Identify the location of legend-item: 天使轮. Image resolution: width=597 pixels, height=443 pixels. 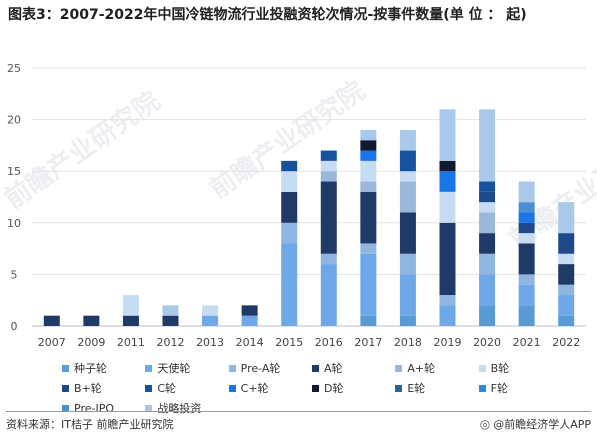
(186, 368).